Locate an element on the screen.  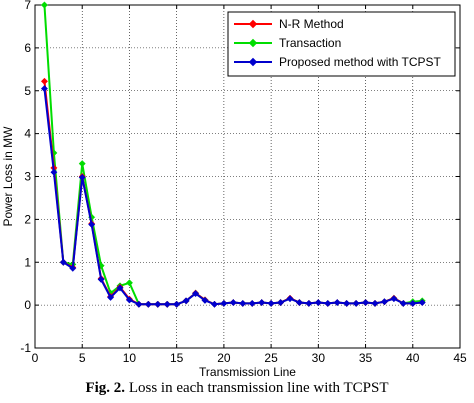
y-tick-label: 4 is located at coordinates (27, 134).